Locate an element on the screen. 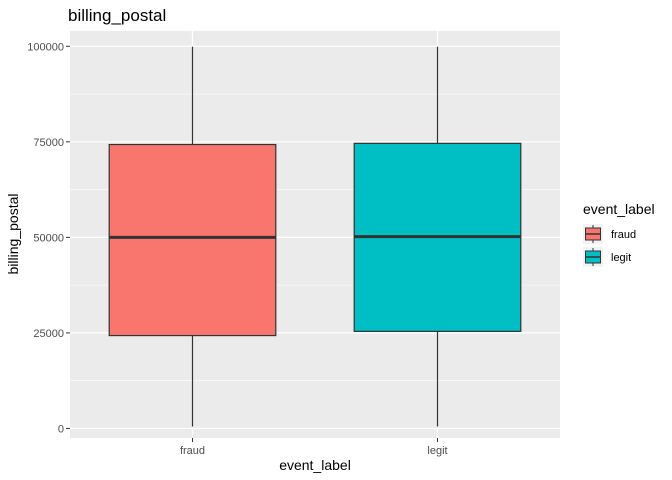  chart-title: billing_postal is located at coordinates (117, 15).